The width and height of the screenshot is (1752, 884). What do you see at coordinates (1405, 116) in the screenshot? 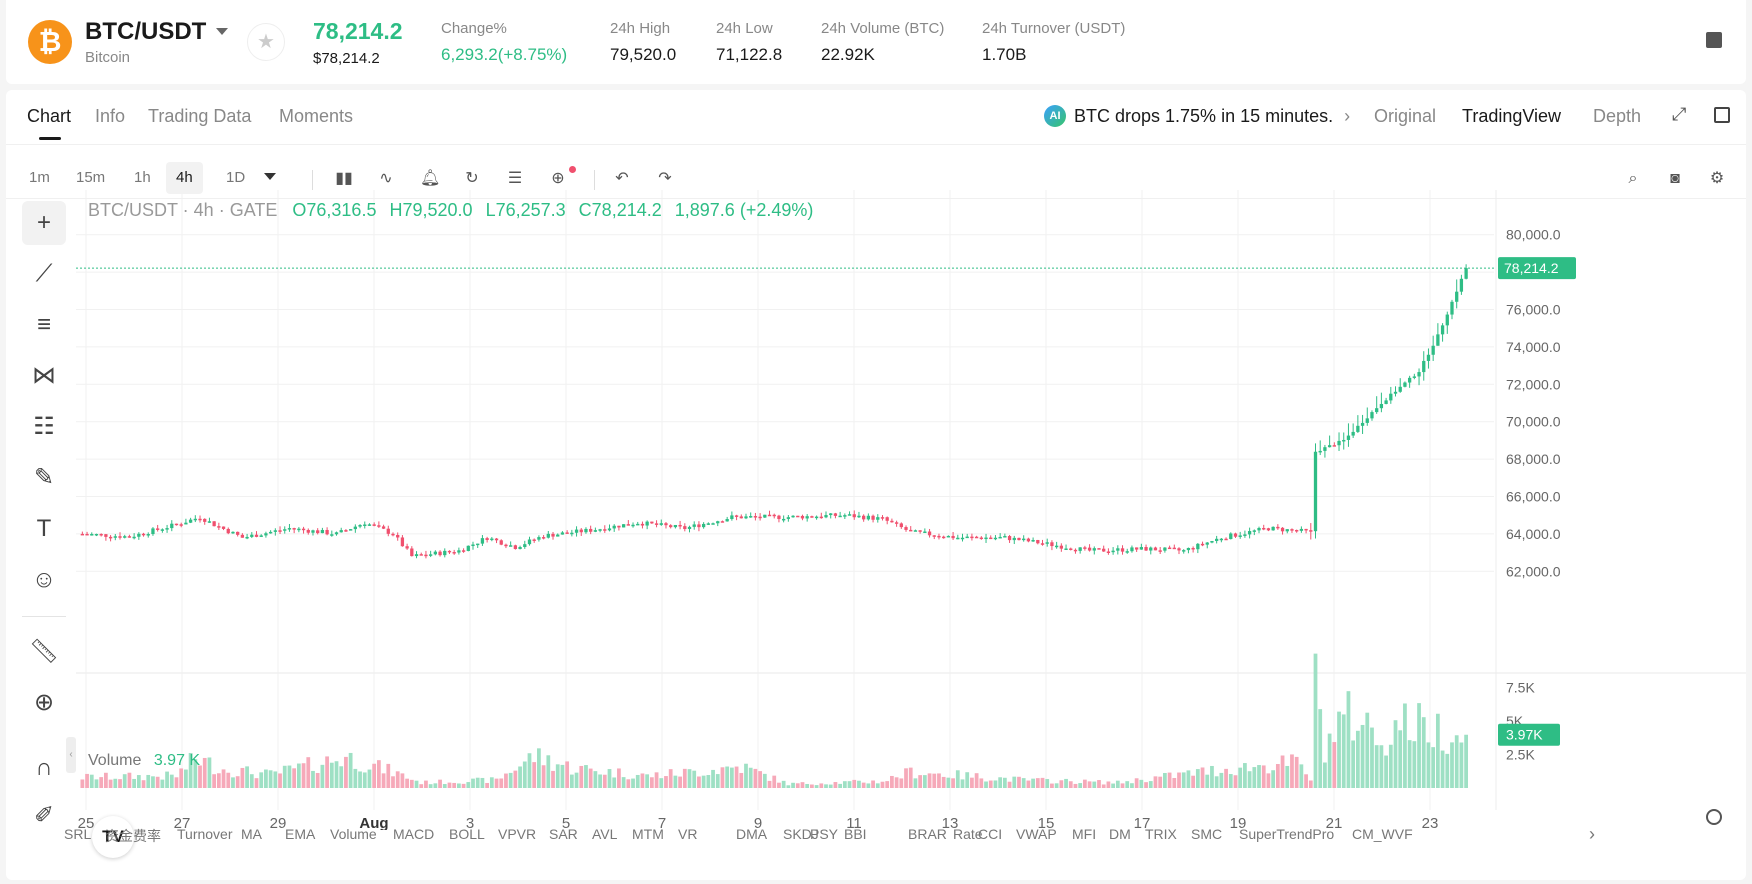
I see `view-original: Original` at bounding box center [1405, 116].